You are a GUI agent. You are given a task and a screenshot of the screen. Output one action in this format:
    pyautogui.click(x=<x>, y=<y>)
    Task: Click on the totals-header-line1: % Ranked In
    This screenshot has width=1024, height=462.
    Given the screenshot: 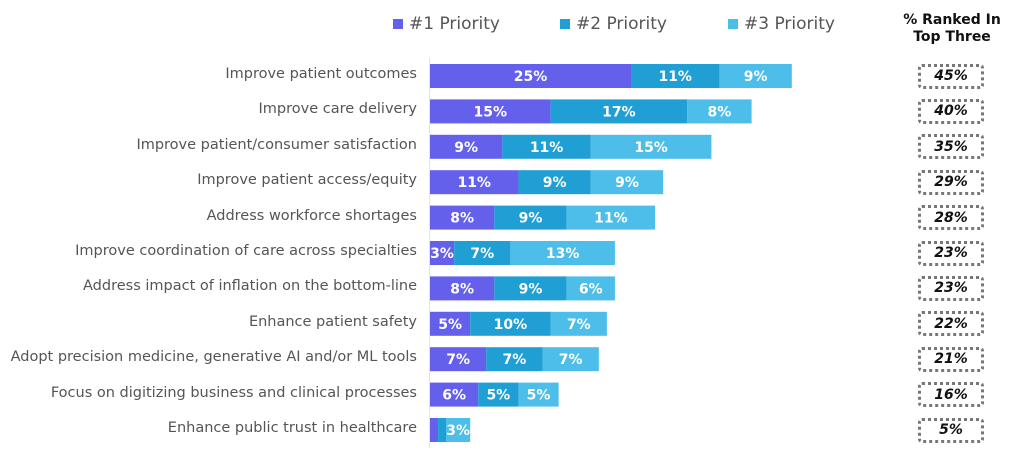 What is the action you would take?
    pyautogui.click(x=952, y=20)
    